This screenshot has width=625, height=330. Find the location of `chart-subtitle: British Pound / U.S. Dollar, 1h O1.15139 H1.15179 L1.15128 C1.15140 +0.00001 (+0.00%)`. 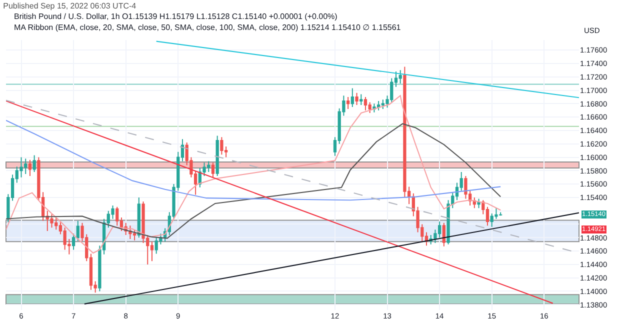

chart-subtitle: British Pound / U.S. Dollar, 1h O1.15139 H1.15179 L1.15128 C1.15140 +0.00001 (+0.00%) is located at coordinates (176, 16).